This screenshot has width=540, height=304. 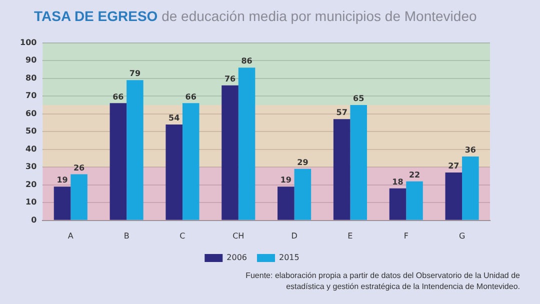 What do you see at coordinates (398, 182) in the screenshot?
I see `data-label: 18` at bounding box center [398, 182].